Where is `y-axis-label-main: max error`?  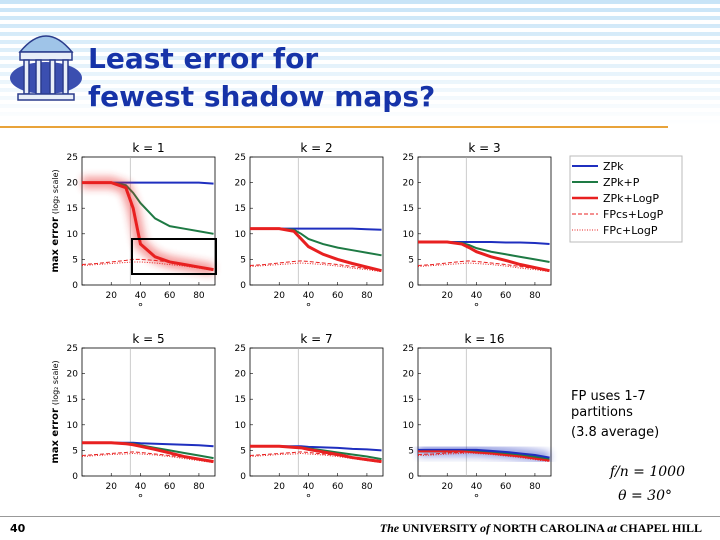 y-axis-label-main: max error is located at coordinates (55, 436).